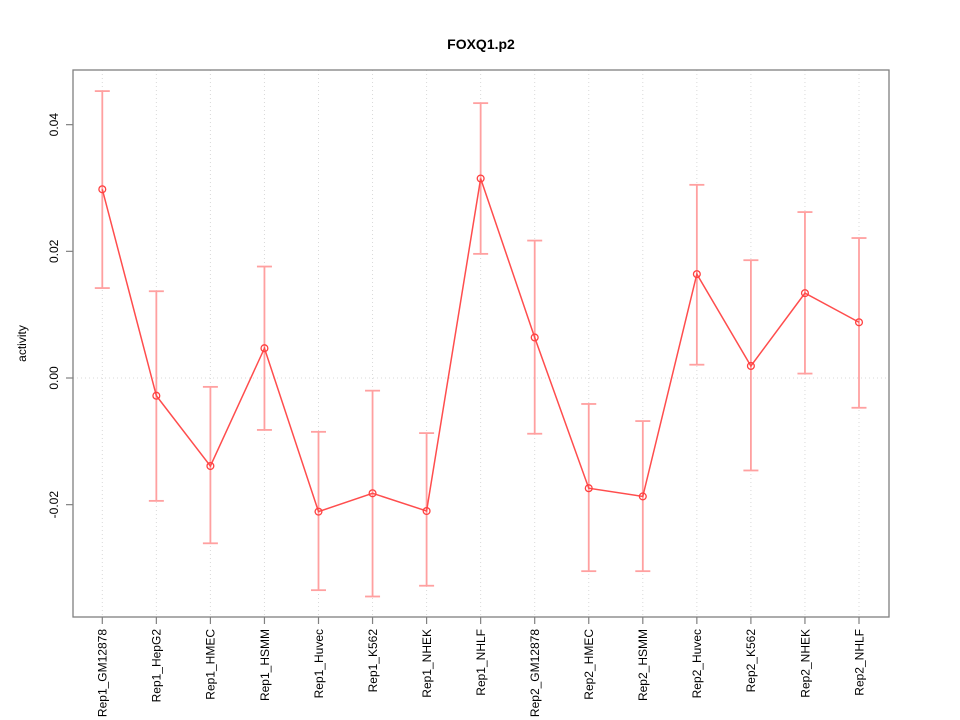 Image resolution: width=960 pixels, height=720 pixels. Describe the element at coordinates (373, 661) in the screenshot. I see `x-tick-label: Rep1_K562` at that location.